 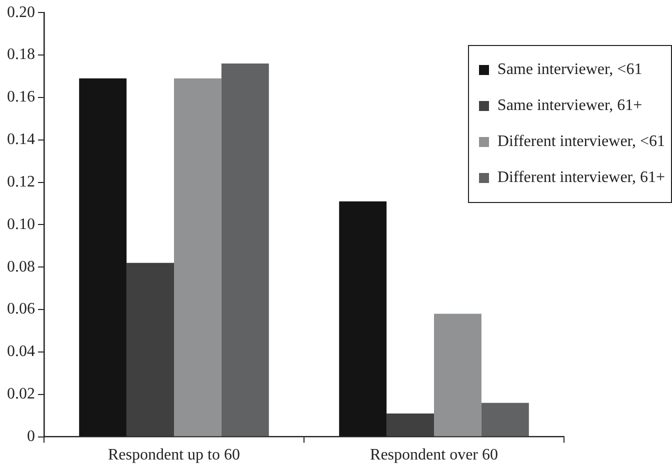 What do you see at coordinates (174, 455) in the screenshot?
I see `x-tick-label: Respondent up to 60` at bounding box center [174, 455].